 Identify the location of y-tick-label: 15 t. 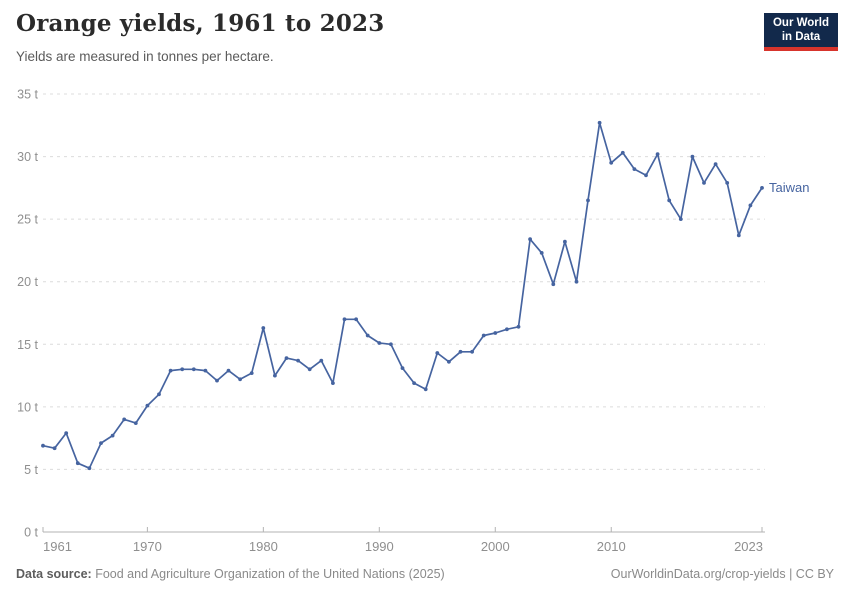
(27, 345).